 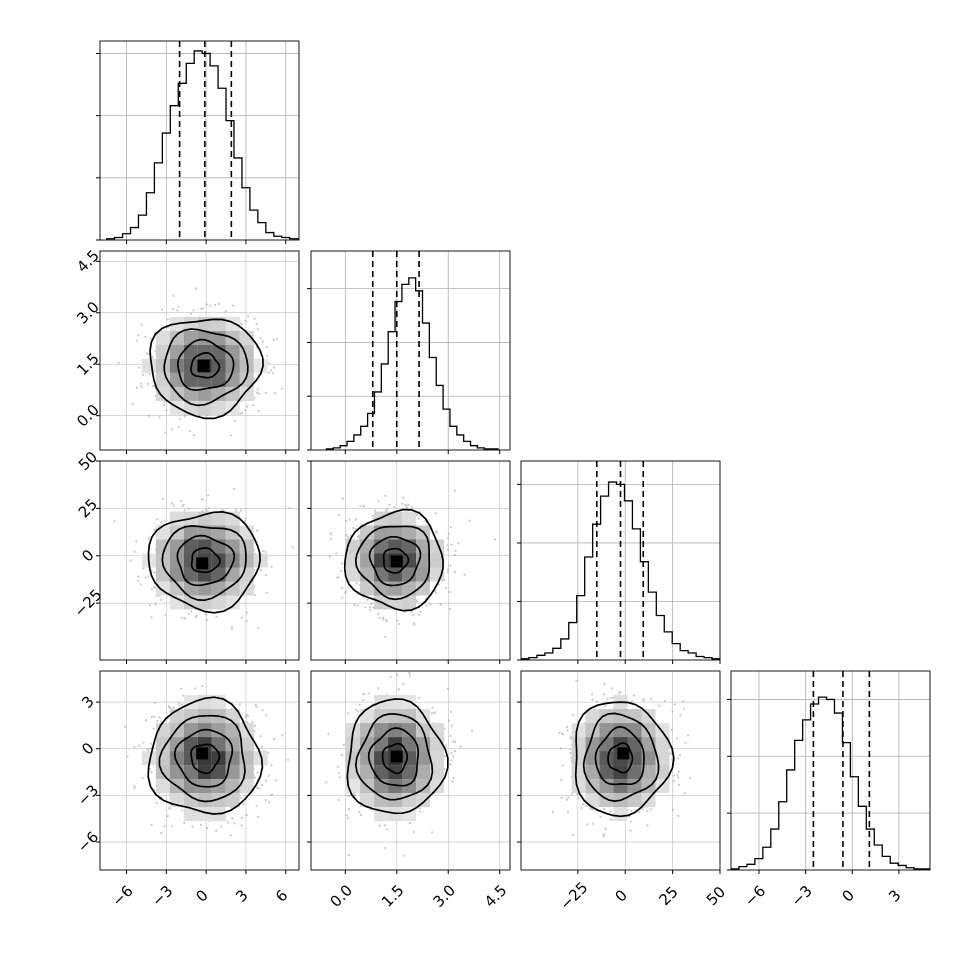 I want to click on x-tick-label: 0, so click(x=201, y=895).